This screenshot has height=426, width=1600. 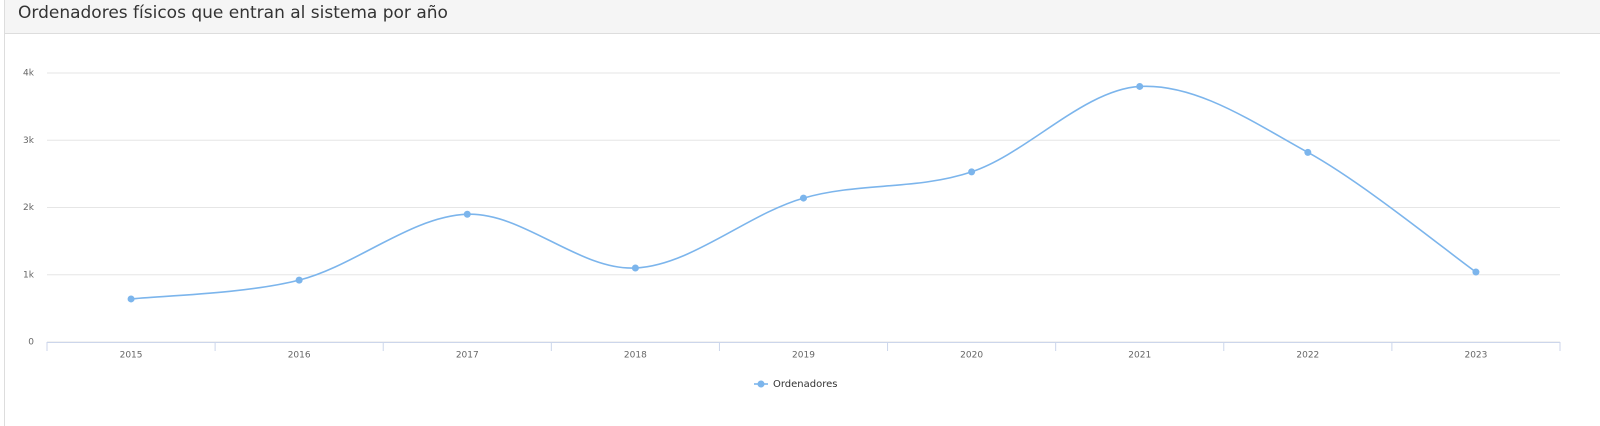 I want to click on x-tick-label: 2018, so click(x=635, y=356).